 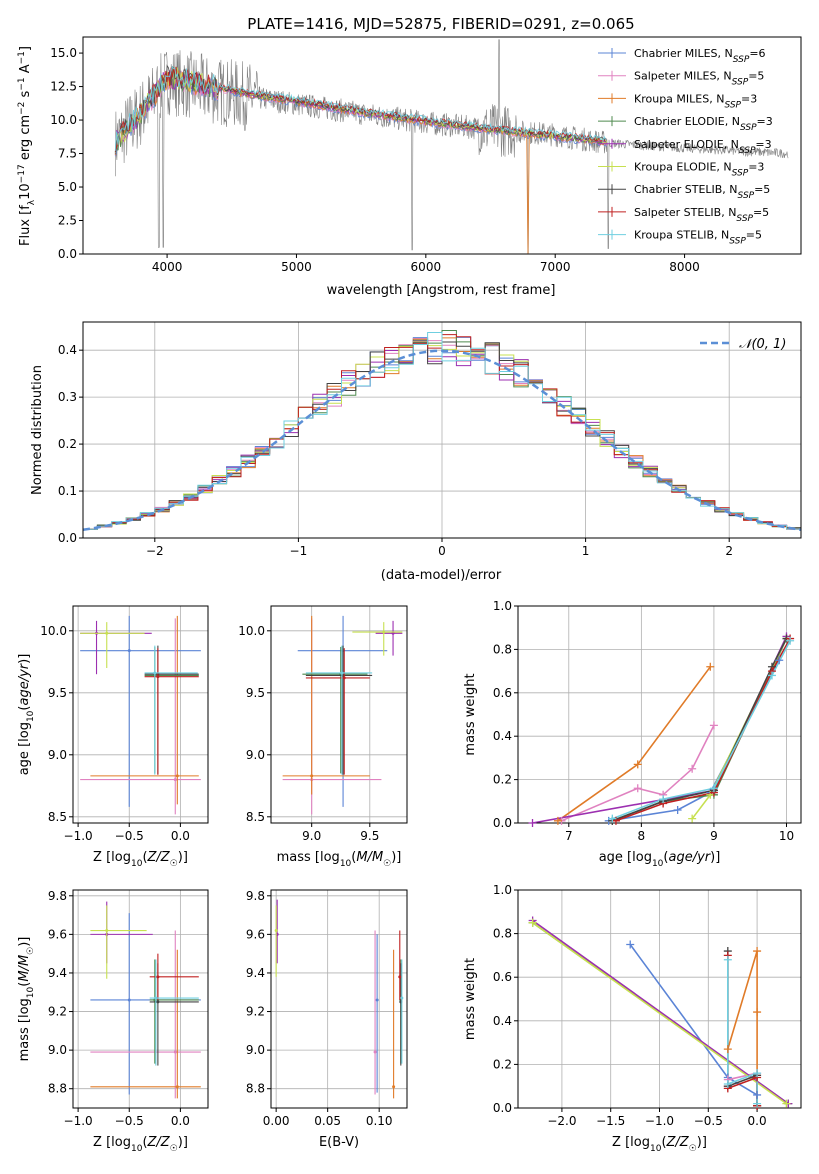 What do you see at coordinates (663, 1142) in the screenshot?
I see `label-part: (` at bounding box center [663, 1142].